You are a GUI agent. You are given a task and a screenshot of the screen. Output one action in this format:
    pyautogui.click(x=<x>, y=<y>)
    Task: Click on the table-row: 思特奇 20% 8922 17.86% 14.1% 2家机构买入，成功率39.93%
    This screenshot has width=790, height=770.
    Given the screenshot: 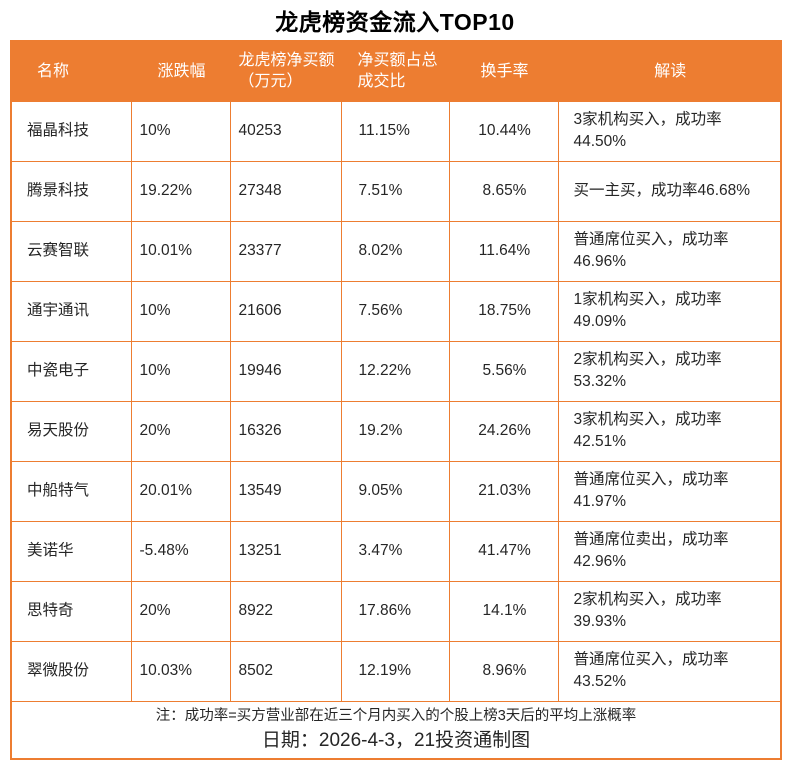 What is the action you would take?
    pyautogui.click(x=396, y=611)
    